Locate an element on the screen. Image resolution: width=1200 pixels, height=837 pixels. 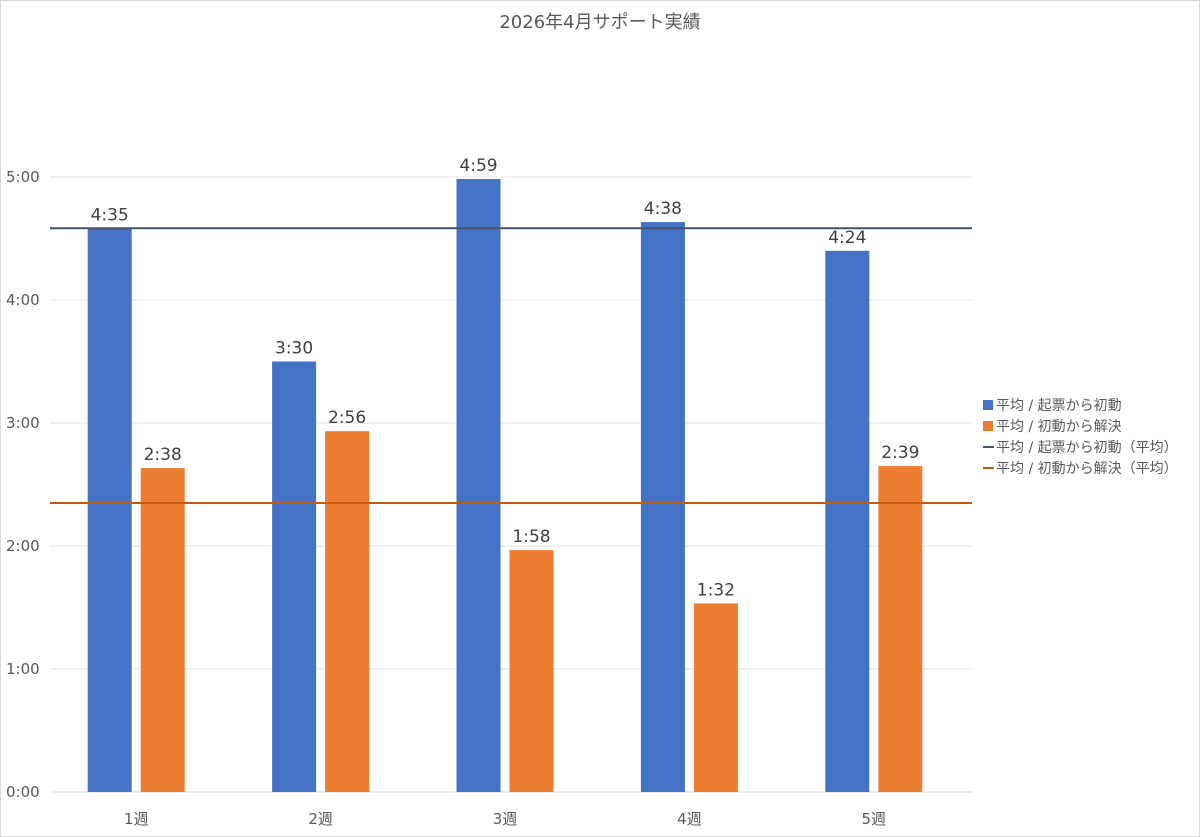
data-label: 4:24 is located at coordinates (847, 238).